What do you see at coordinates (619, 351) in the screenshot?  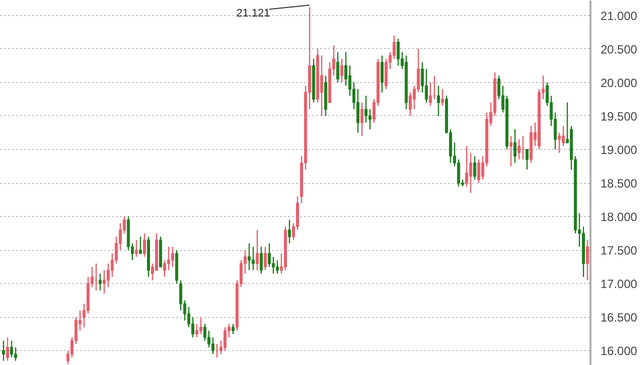 I see `y-tick-label: 16.000` at bounding box center [619, 351].